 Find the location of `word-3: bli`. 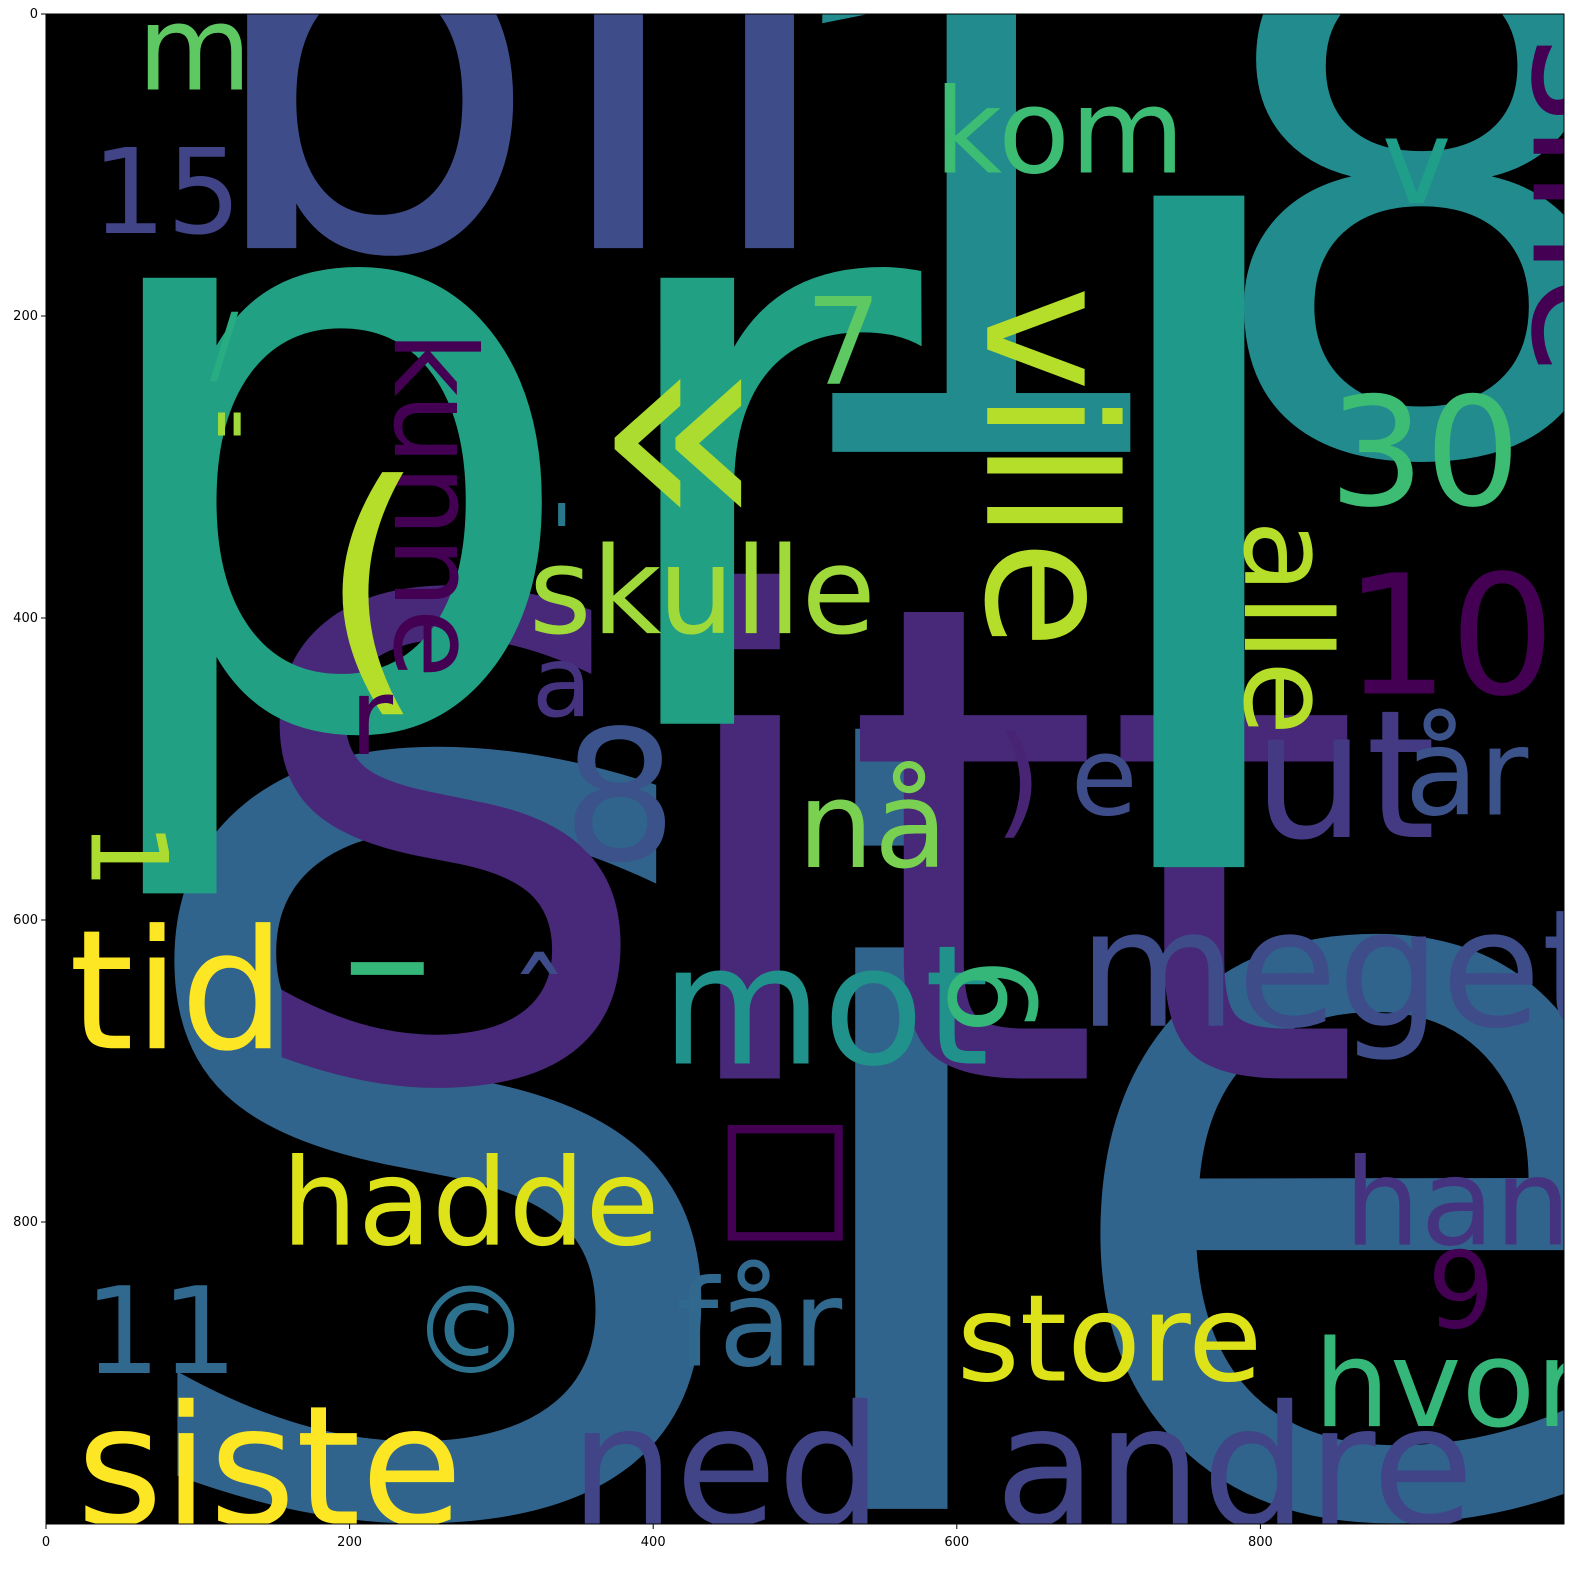

word-3: bli is located at coordinates (521, 188).